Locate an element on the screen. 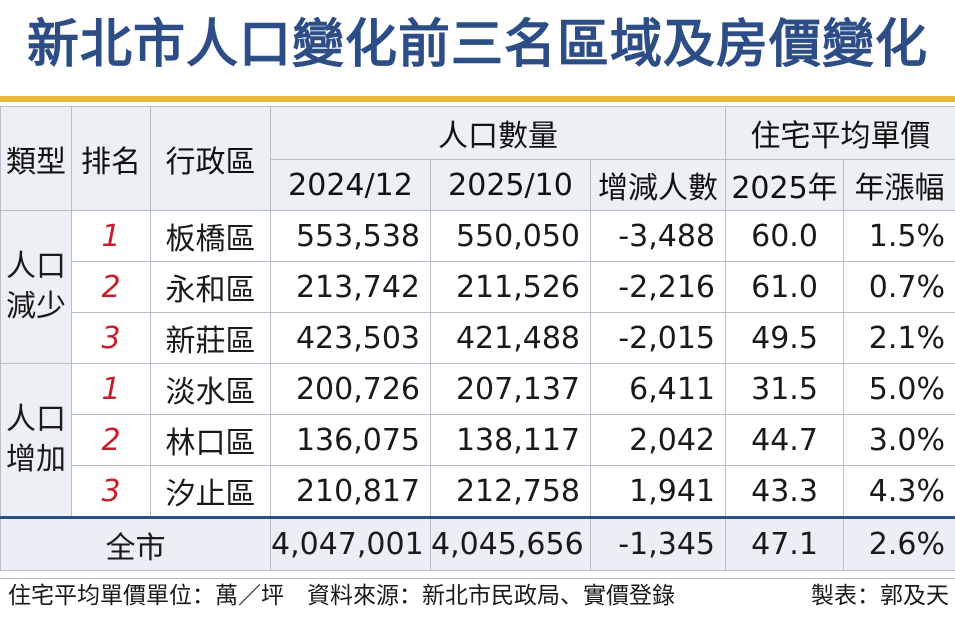 This screenshot has height=621, width=955. table-row: 3 汐止區 210,817 212,758 1,941 43.3 4.3% is located at coordinates (478, 491).